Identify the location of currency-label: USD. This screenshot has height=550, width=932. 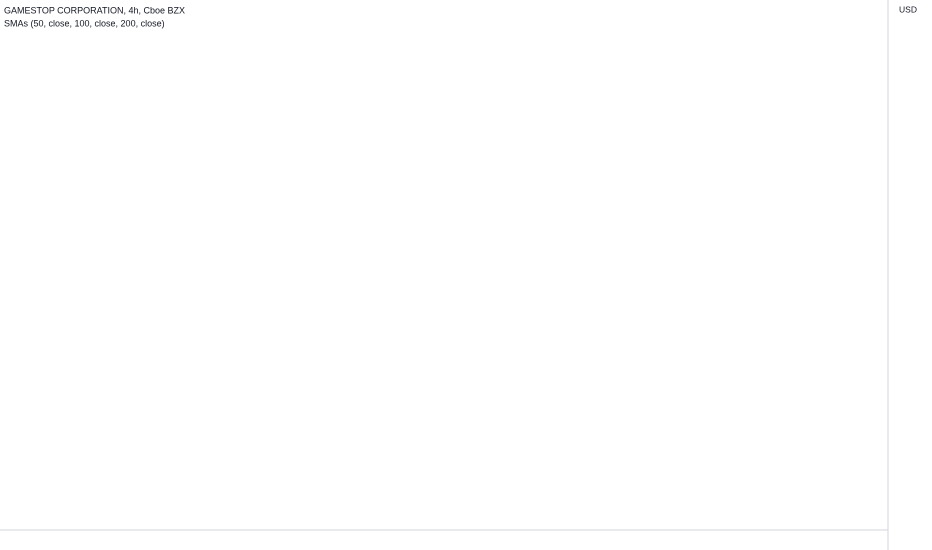
(908, 9).